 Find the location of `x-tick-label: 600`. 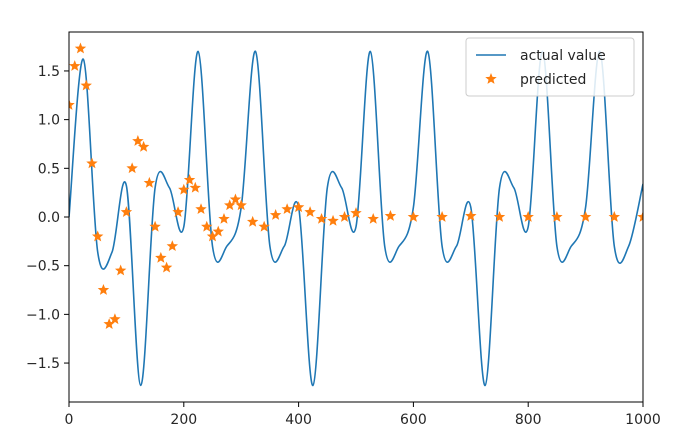

x-tick-label: 600 is located at coordinates (413, 420).